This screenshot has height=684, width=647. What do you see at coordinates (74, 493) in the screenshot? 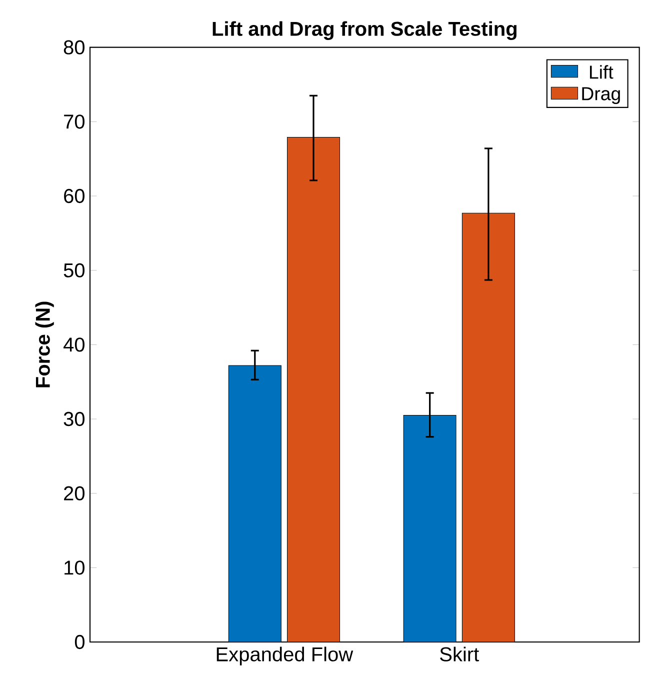
I see `y-tick-label: 20` at bounding box center [74, 493].